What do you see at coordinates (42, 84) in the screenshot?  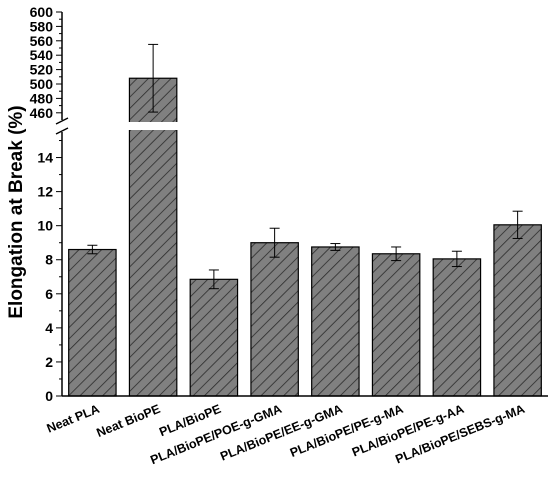 I see `y-tick-label: 500` at bounding box center [42, 84].